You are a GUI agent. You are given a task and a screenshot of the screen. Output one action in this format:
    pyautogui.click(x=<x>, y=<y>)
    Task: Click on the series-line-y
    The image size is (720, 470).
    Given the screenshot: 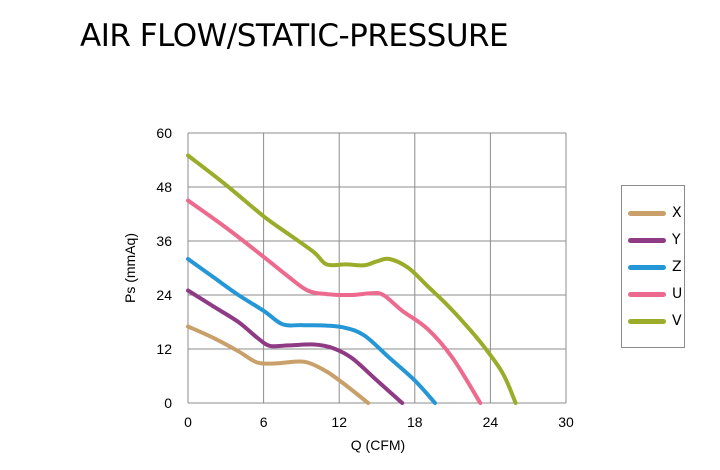 What is the action you would take?
    pyautogui.click(x=295, y=346)
    